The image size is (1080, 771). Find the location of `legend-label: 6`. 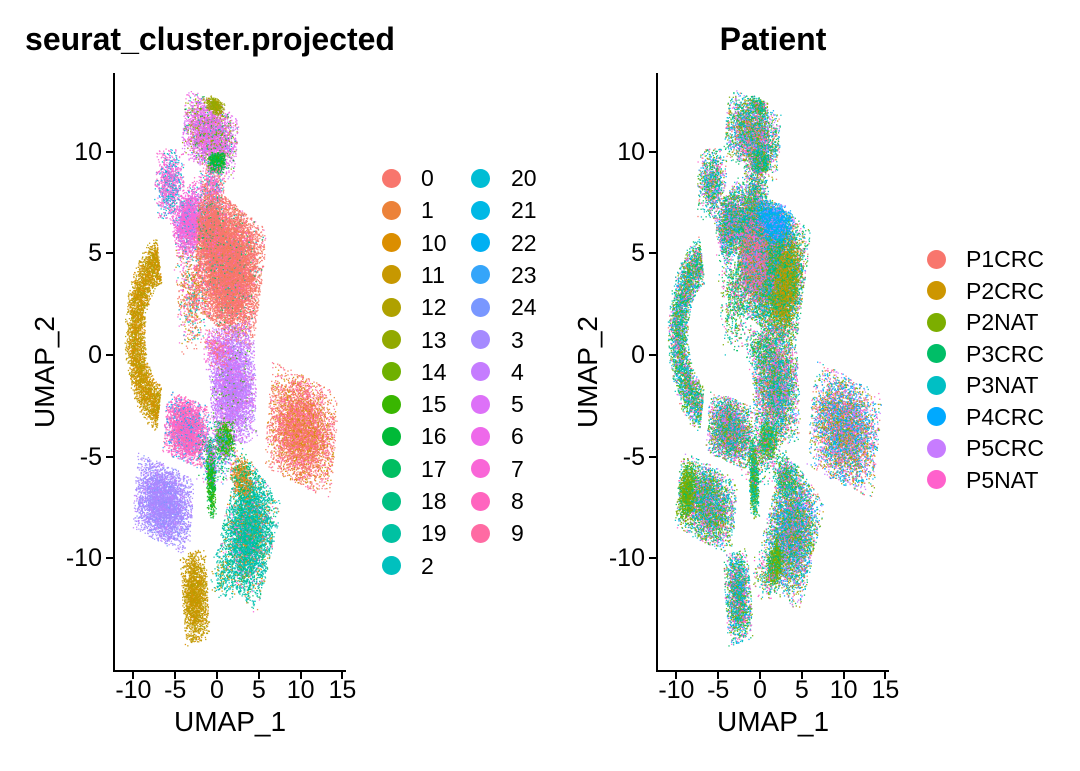

legend-label: 6 is located at coordinates (517, 436).